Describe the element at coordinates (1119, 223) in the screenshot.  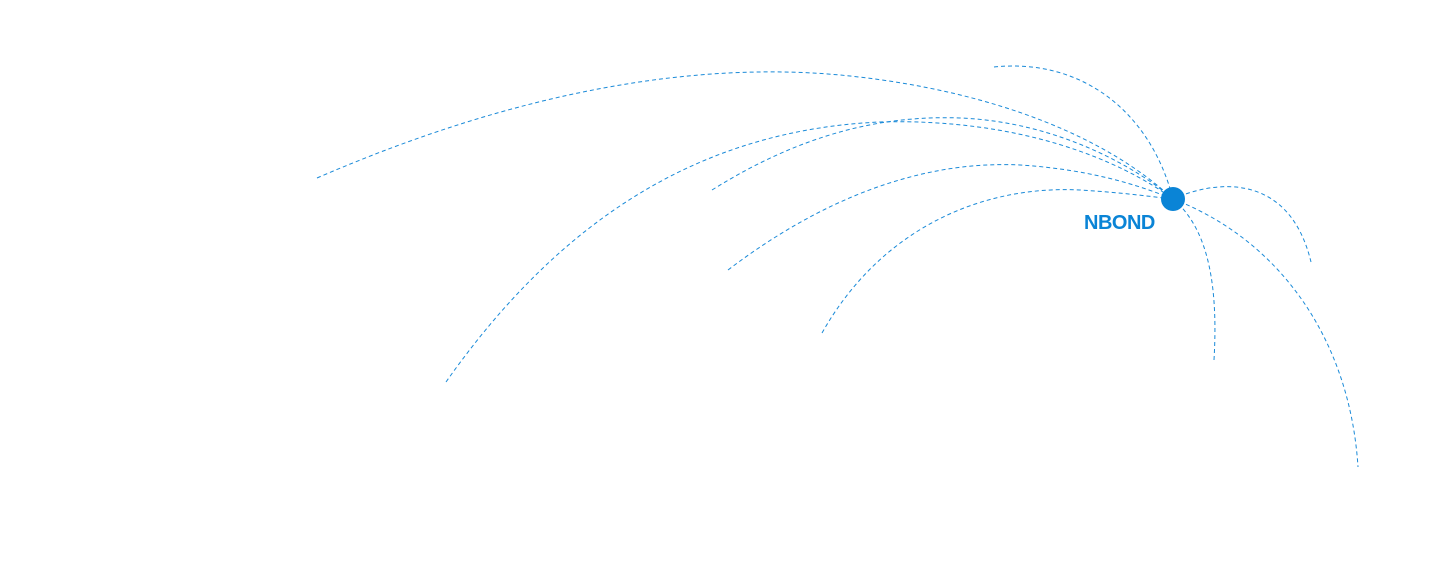
I see `hub-label: NBOND` at that location.